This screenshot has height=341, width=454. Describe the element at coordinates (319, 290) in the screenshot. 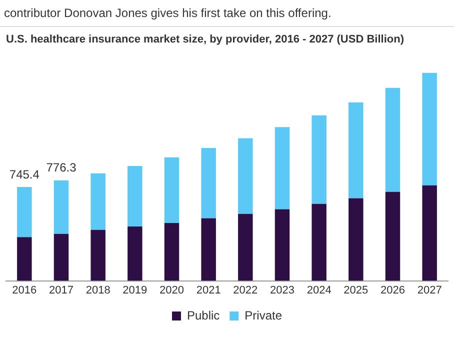

I see `x-tick-label: 2024` at that location.